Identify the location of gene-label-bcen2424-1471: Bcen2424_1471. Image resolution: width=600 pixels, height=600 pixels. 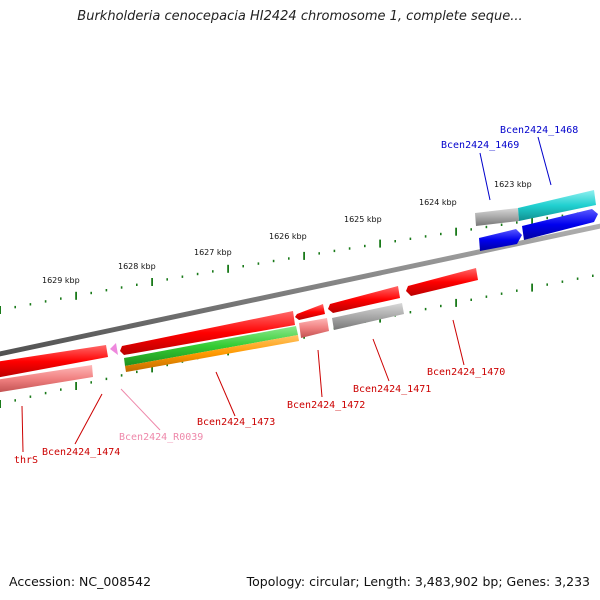
(392, 389).